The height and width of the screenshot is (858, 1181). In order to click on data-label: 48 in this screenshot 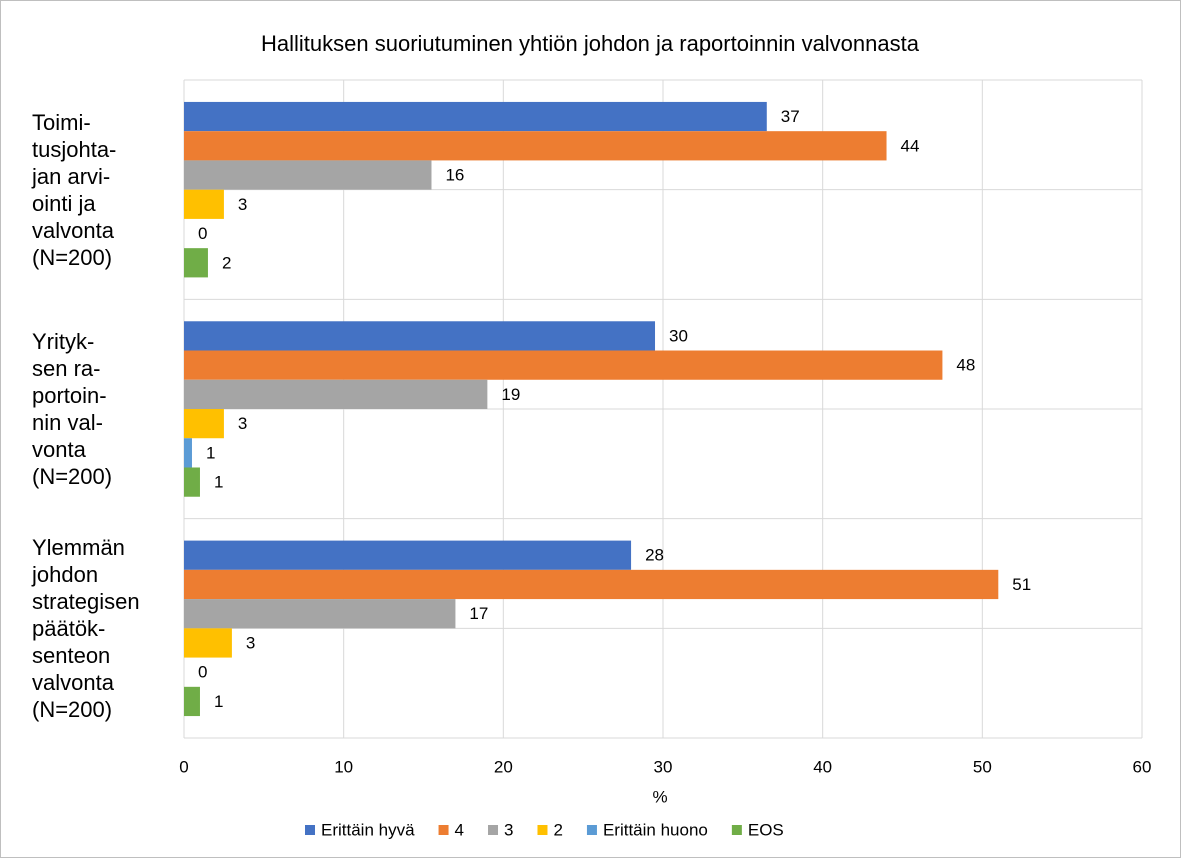, I will do `click(965, 365)`.